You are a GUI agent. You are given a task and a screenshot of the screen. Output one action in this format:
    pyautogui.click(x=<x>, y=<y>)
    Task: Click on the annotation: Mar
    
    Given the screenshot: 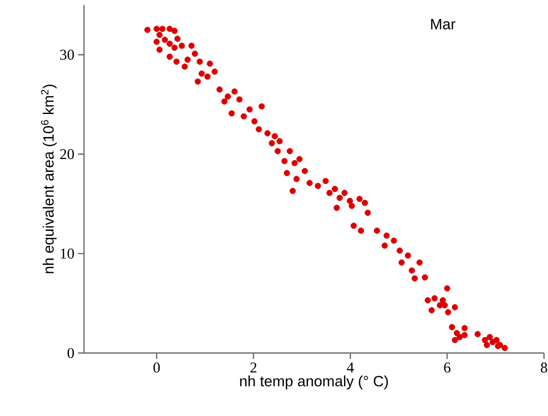 What is the action you would take?
    pyautogui.click(x=443, y=24)
    